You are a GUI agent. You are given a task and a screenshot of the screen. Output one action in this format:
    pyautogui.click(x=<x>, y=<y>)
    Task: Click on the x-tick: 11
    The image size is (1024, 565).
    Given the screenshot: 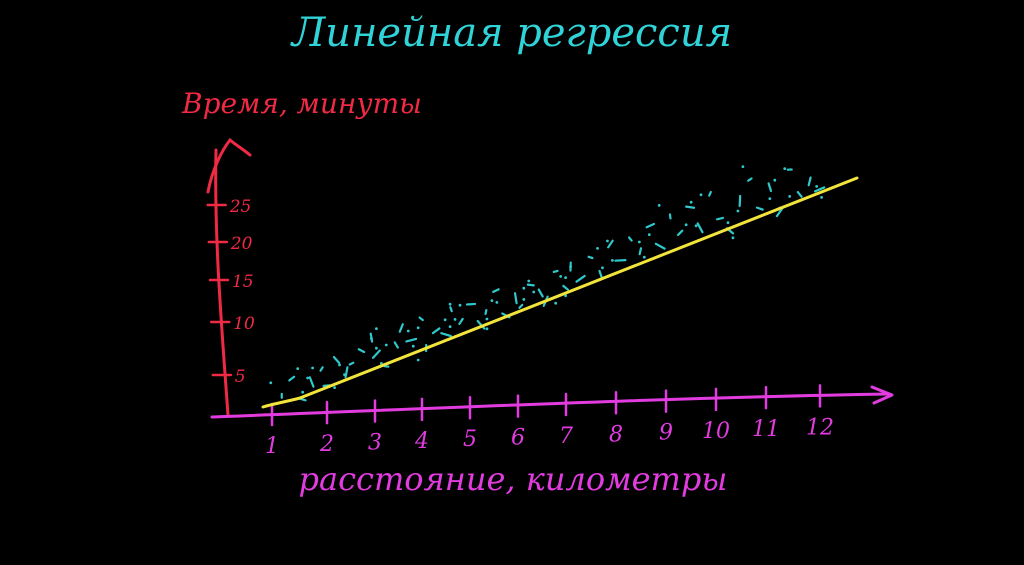 What is the action you would take?
    pyautogui.click(x=766, y=413)
    